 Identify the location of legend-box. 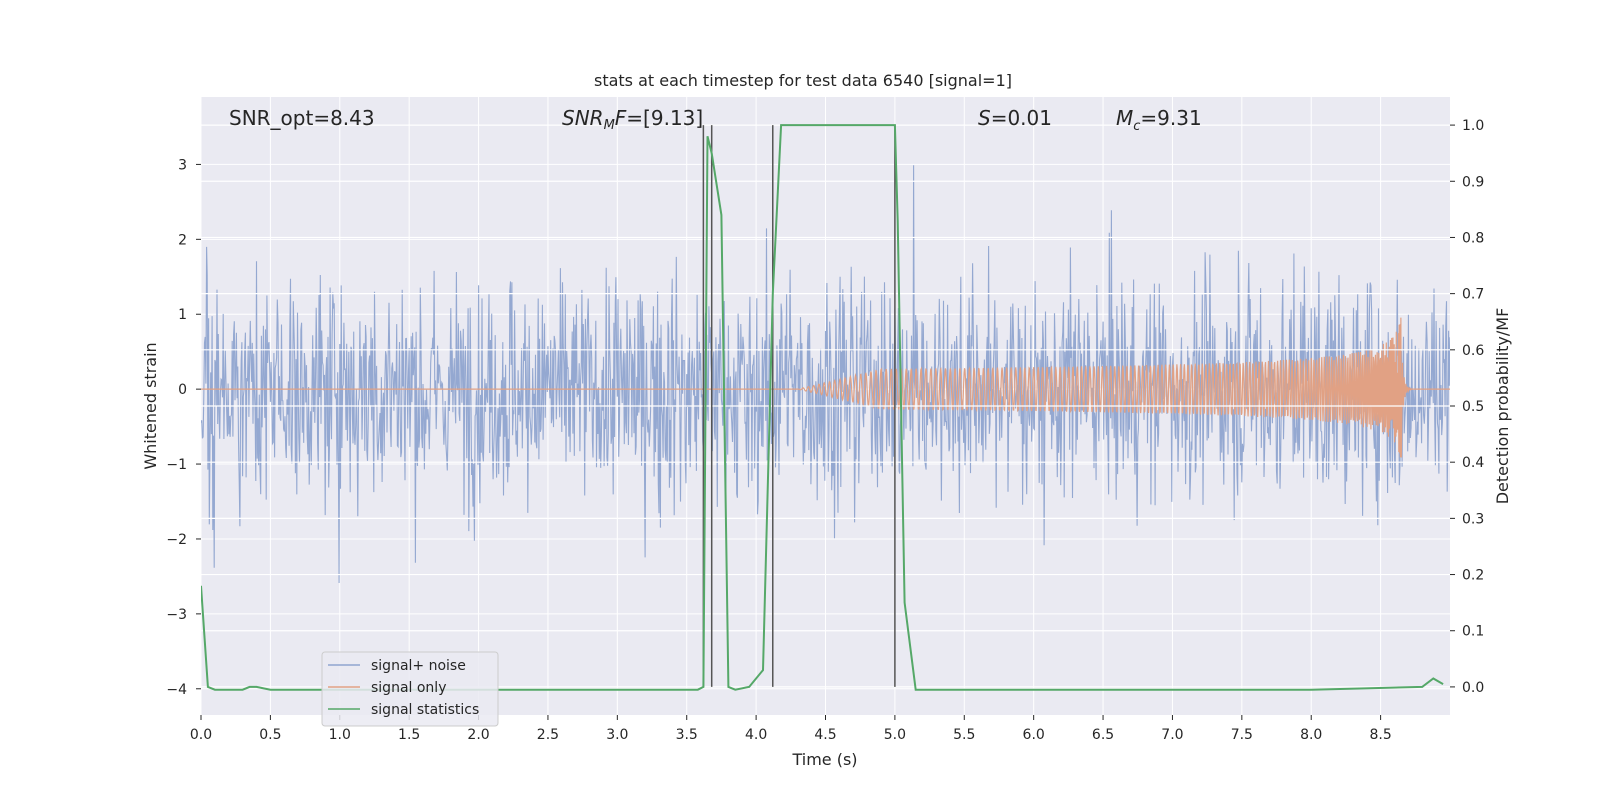
(410, 689).